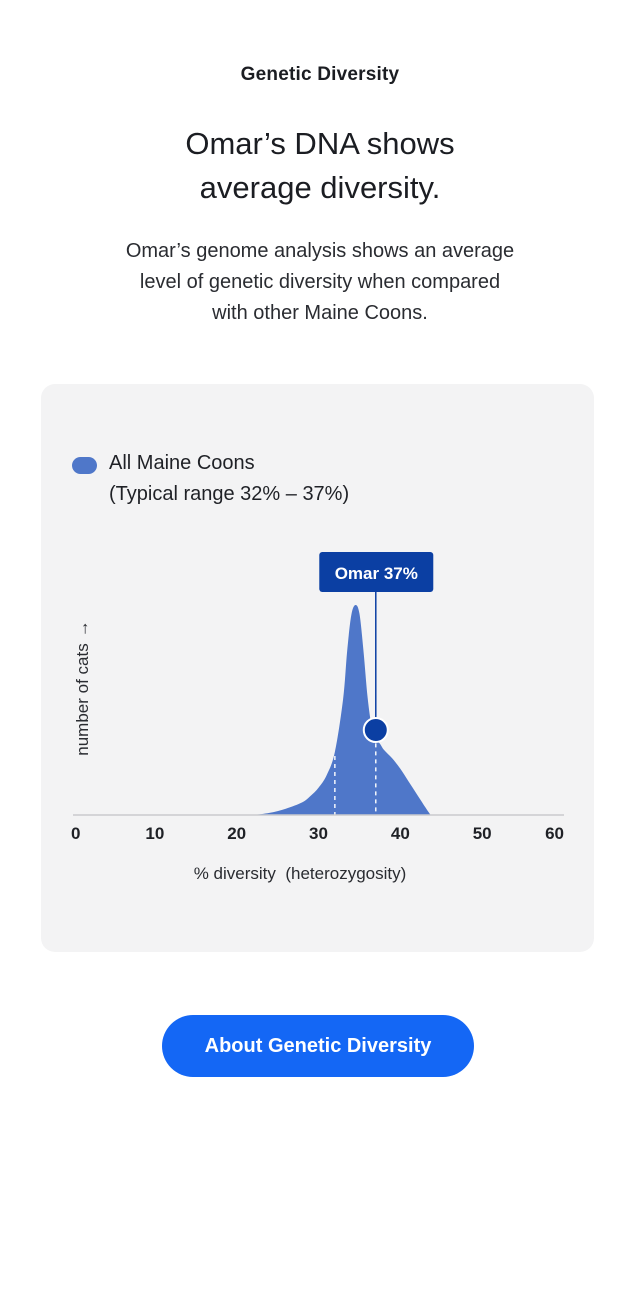 This screenshot has width=640, height=1294. What do you see at coordinates (400, 833) in the screenshot?
I see `x-tick-label: 40` at bounding box center [400, 833].